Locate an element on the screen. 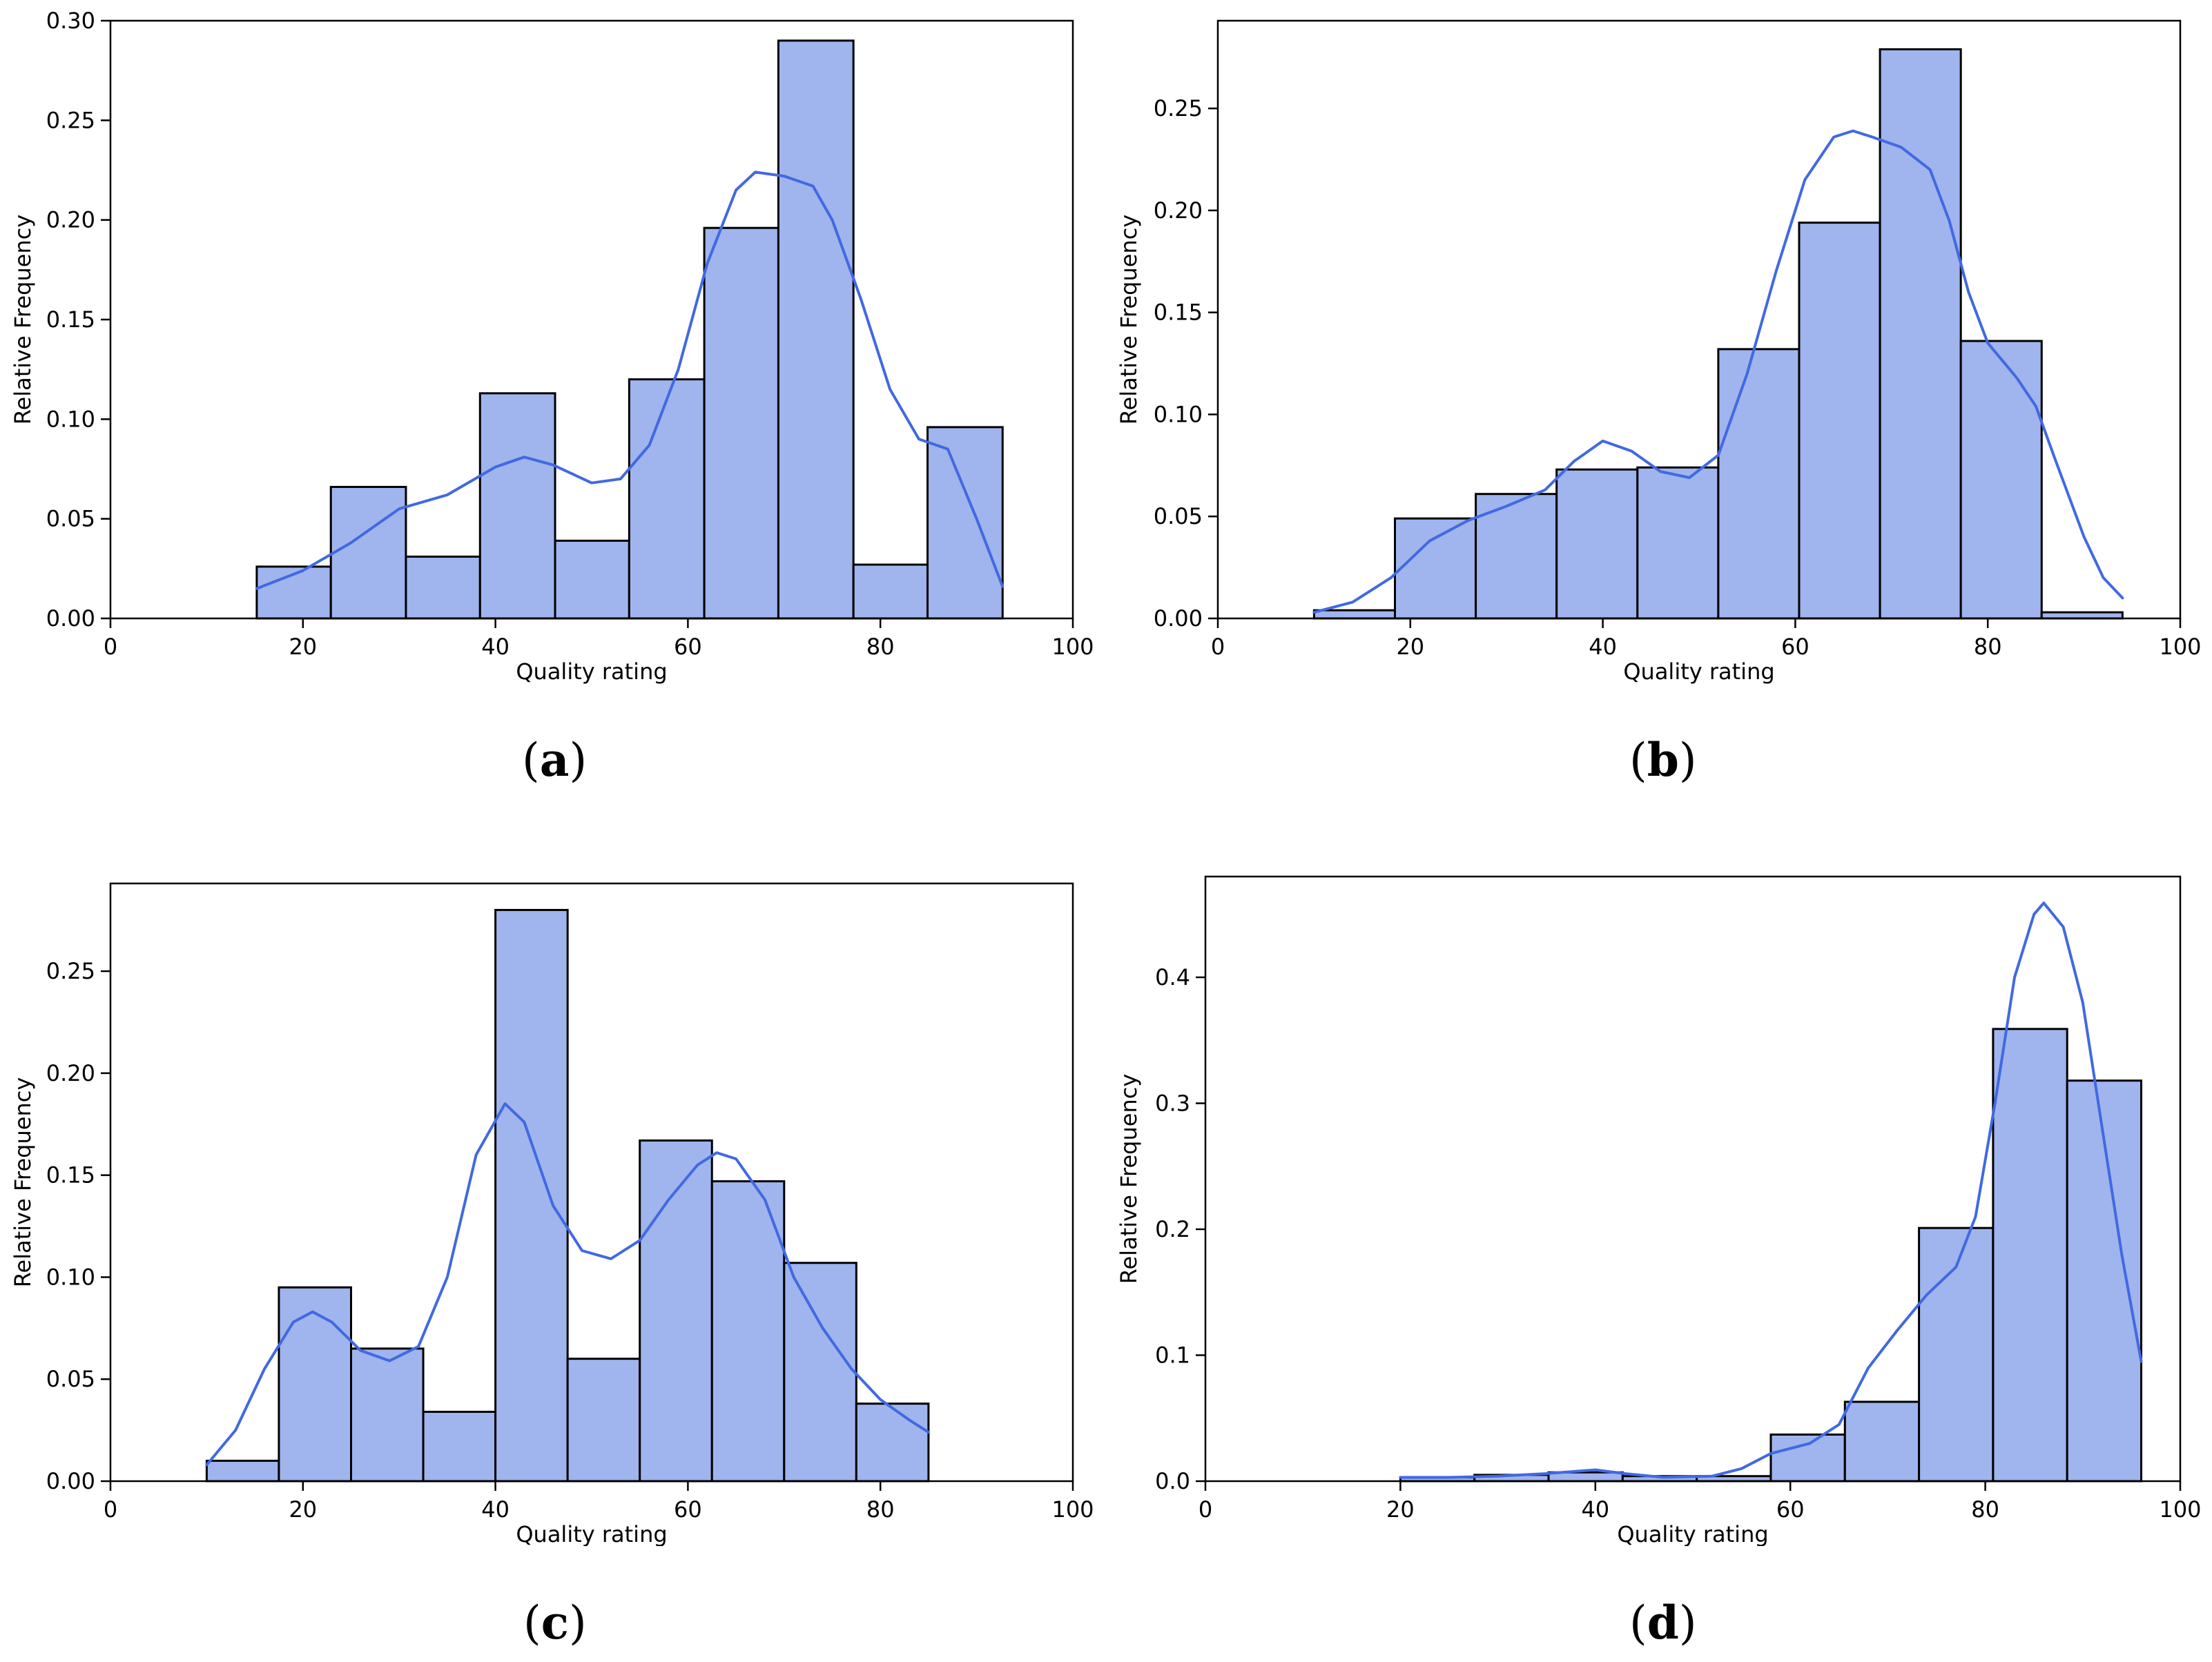 This screenshot has width=2212, height=1662. panel-a-y-tick-label: 0.25 is located at coordinates (70, 120).